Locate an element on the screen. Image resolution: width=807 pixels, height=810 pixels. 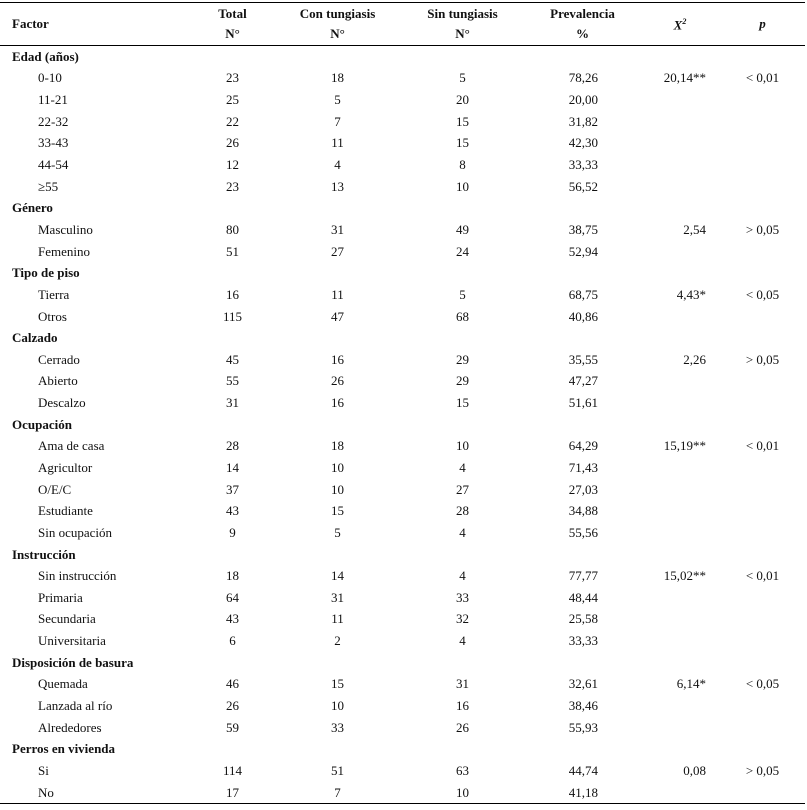
group-row: Perros en vivienda is located at coordinates (402, 750).